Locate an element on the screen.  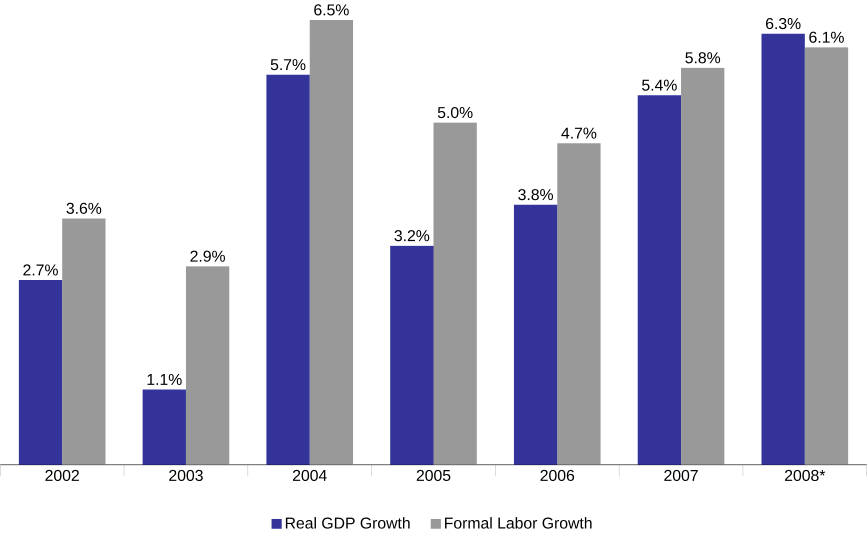
data-label: 6.3% is located at coordinates (783, 23).